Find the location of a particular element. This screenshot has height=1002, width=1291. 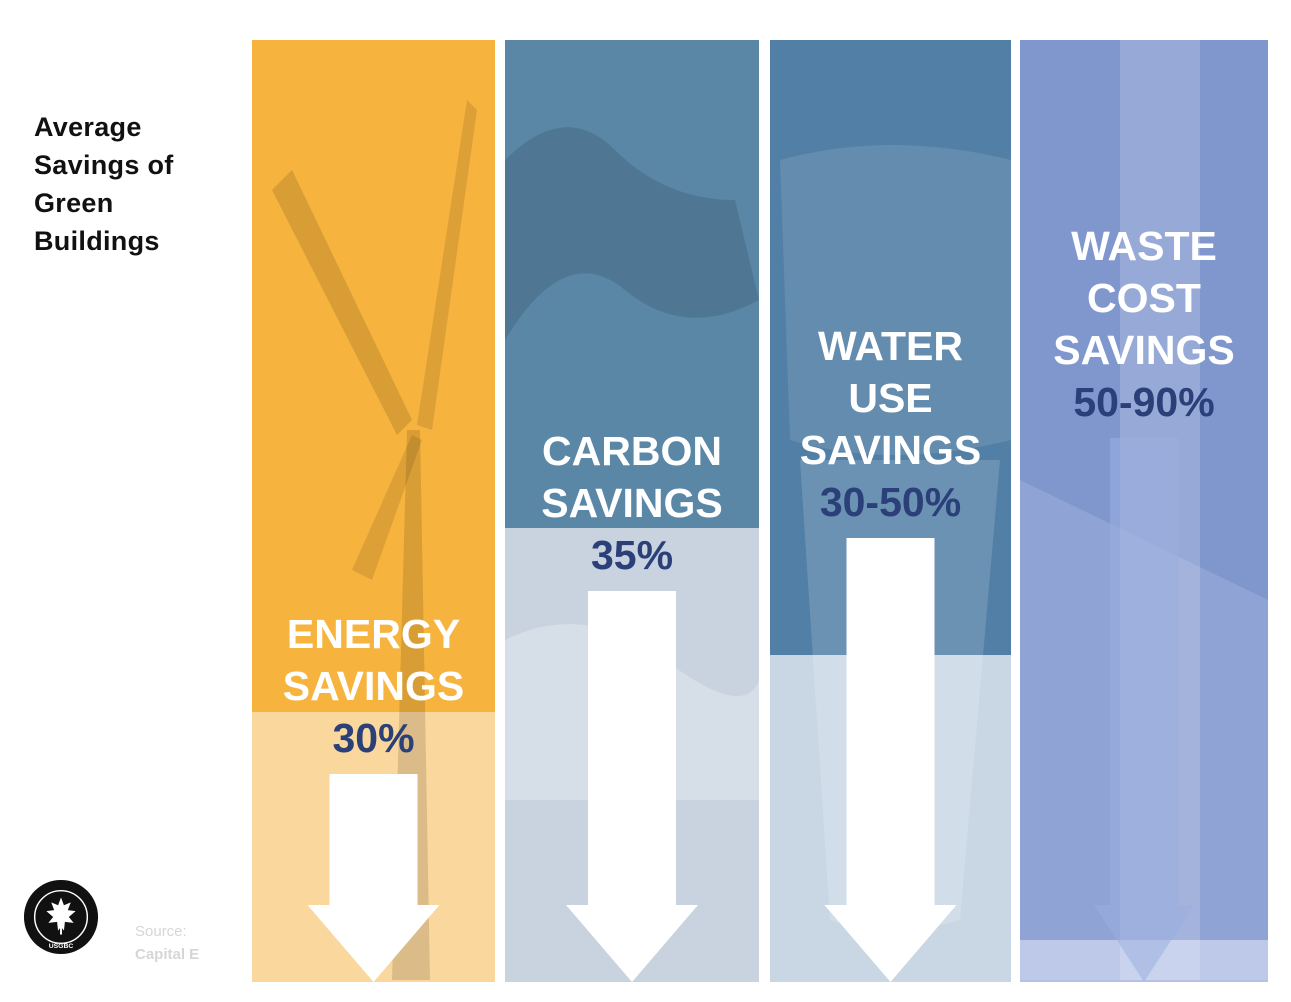

logo-initials: USGBC is located at coordinates (61, 946).